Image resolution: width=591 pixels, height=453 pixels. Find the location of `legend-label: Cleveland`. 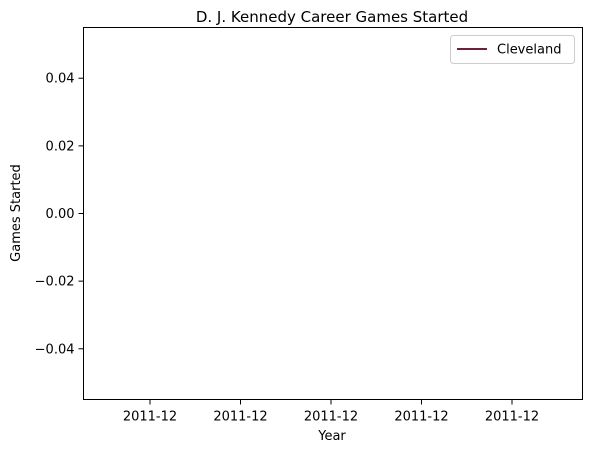

legend-label: Cleveland is located at coordinates (529, 50).